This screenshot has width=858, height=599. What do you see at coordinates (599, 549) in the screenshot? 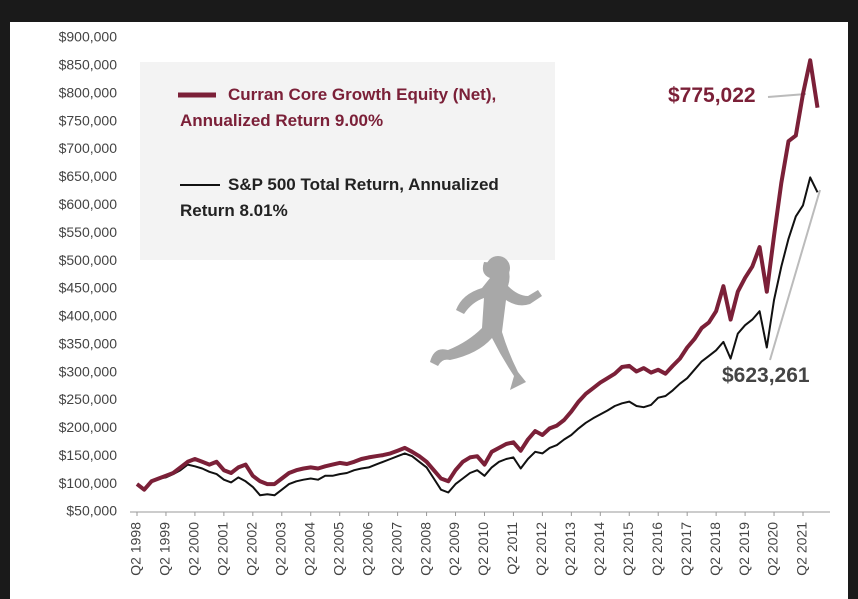
I see `x-tick-label: Q2 2014` at bounding box center [599, 549].